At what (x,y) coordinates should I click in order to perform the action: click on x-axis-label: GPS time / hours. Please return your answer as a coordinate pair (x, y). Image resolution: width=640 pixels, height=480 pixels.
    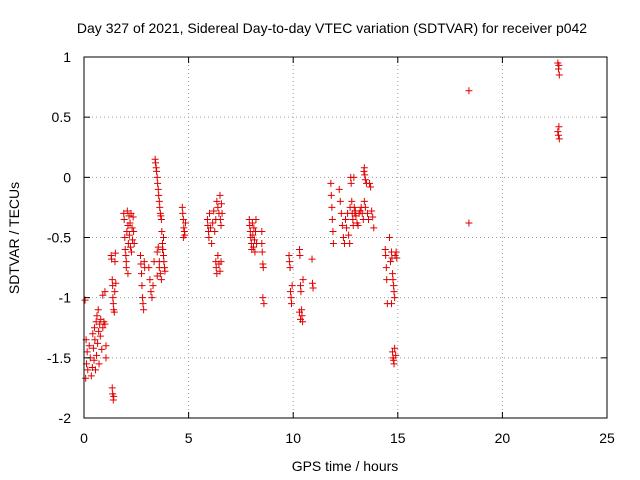
    Looking at the image, I should click on (345, 466).